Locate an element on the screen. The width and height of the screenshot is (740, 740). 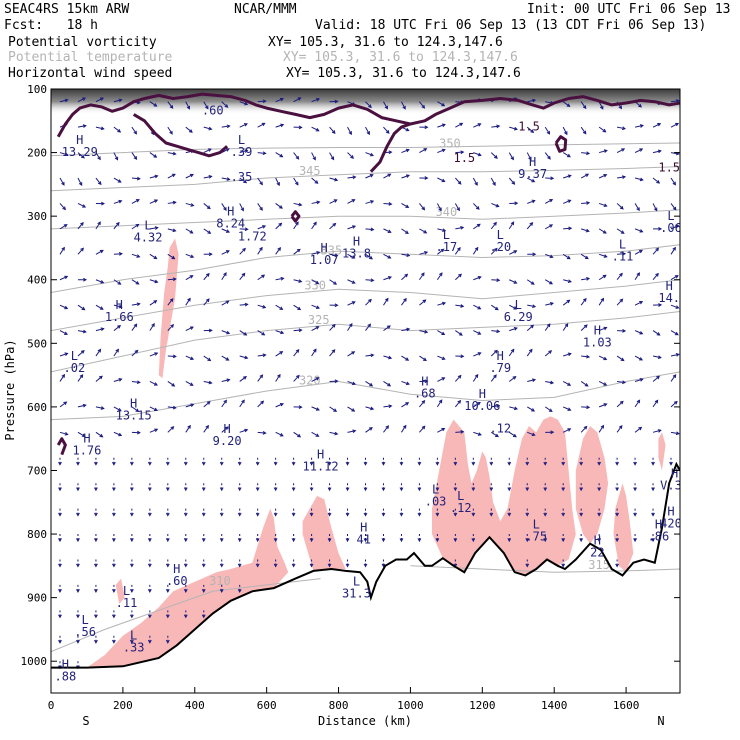
field-xy-pv: XY= 105.3, 31.6 to 124.3,147.6 is located at coordinates (385, 42).